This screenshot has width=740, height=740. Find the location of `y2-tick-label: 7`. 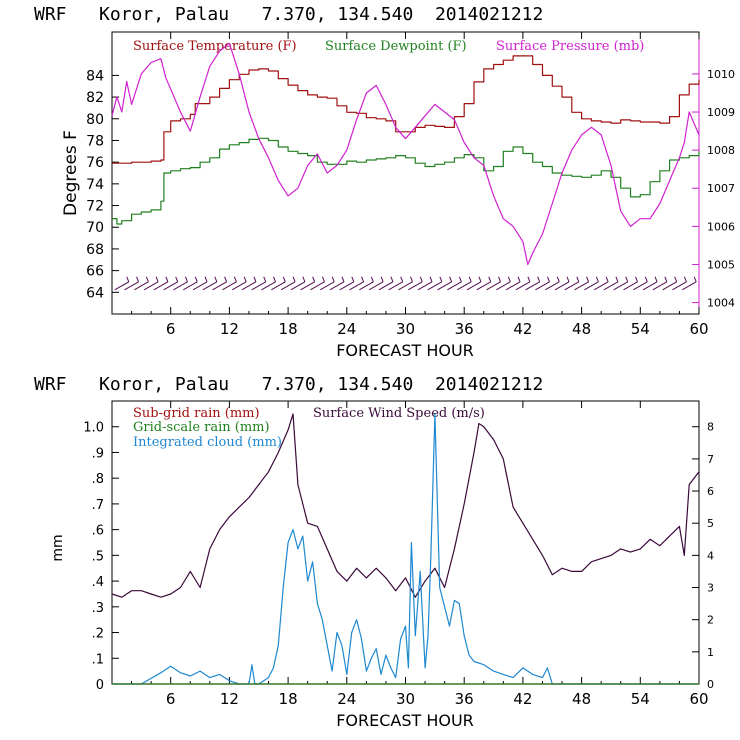

y2-tick-label: 7 is located at coordinates (710, 459).